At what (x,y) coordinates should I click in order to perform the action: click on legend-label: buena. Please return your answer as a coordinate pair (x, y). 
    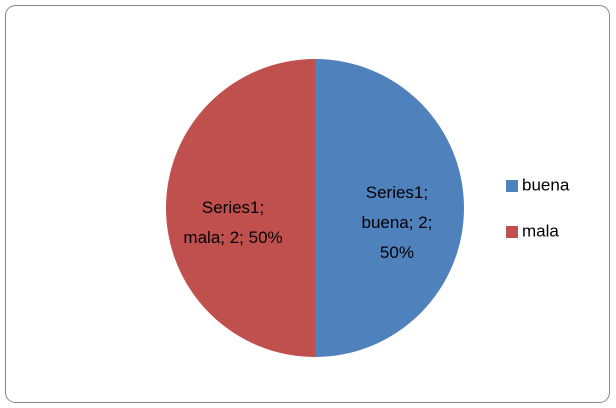
    Looking at the image, I should click on (546, 184).